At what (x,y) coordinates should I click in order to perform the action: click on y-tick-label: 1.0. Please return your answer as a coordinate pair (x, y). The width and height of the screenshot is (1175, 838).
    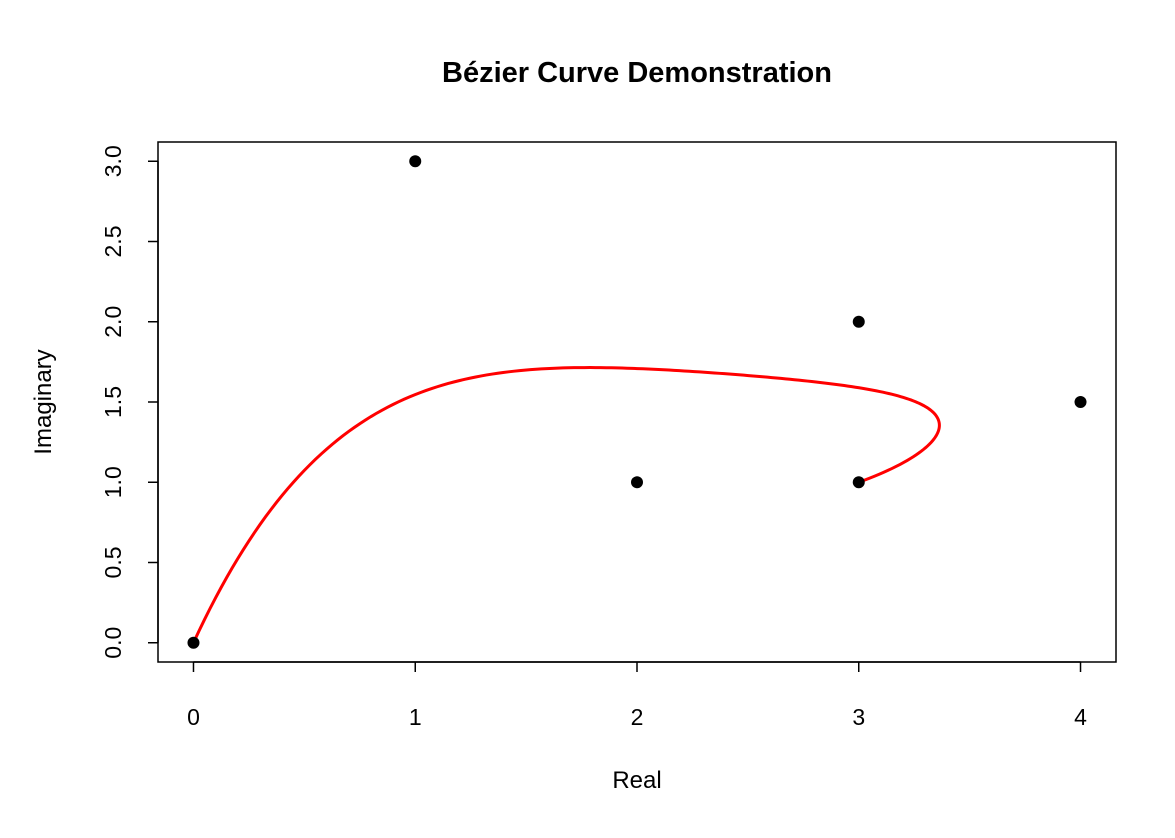
    Looking at the image, I should click on (113, 482).